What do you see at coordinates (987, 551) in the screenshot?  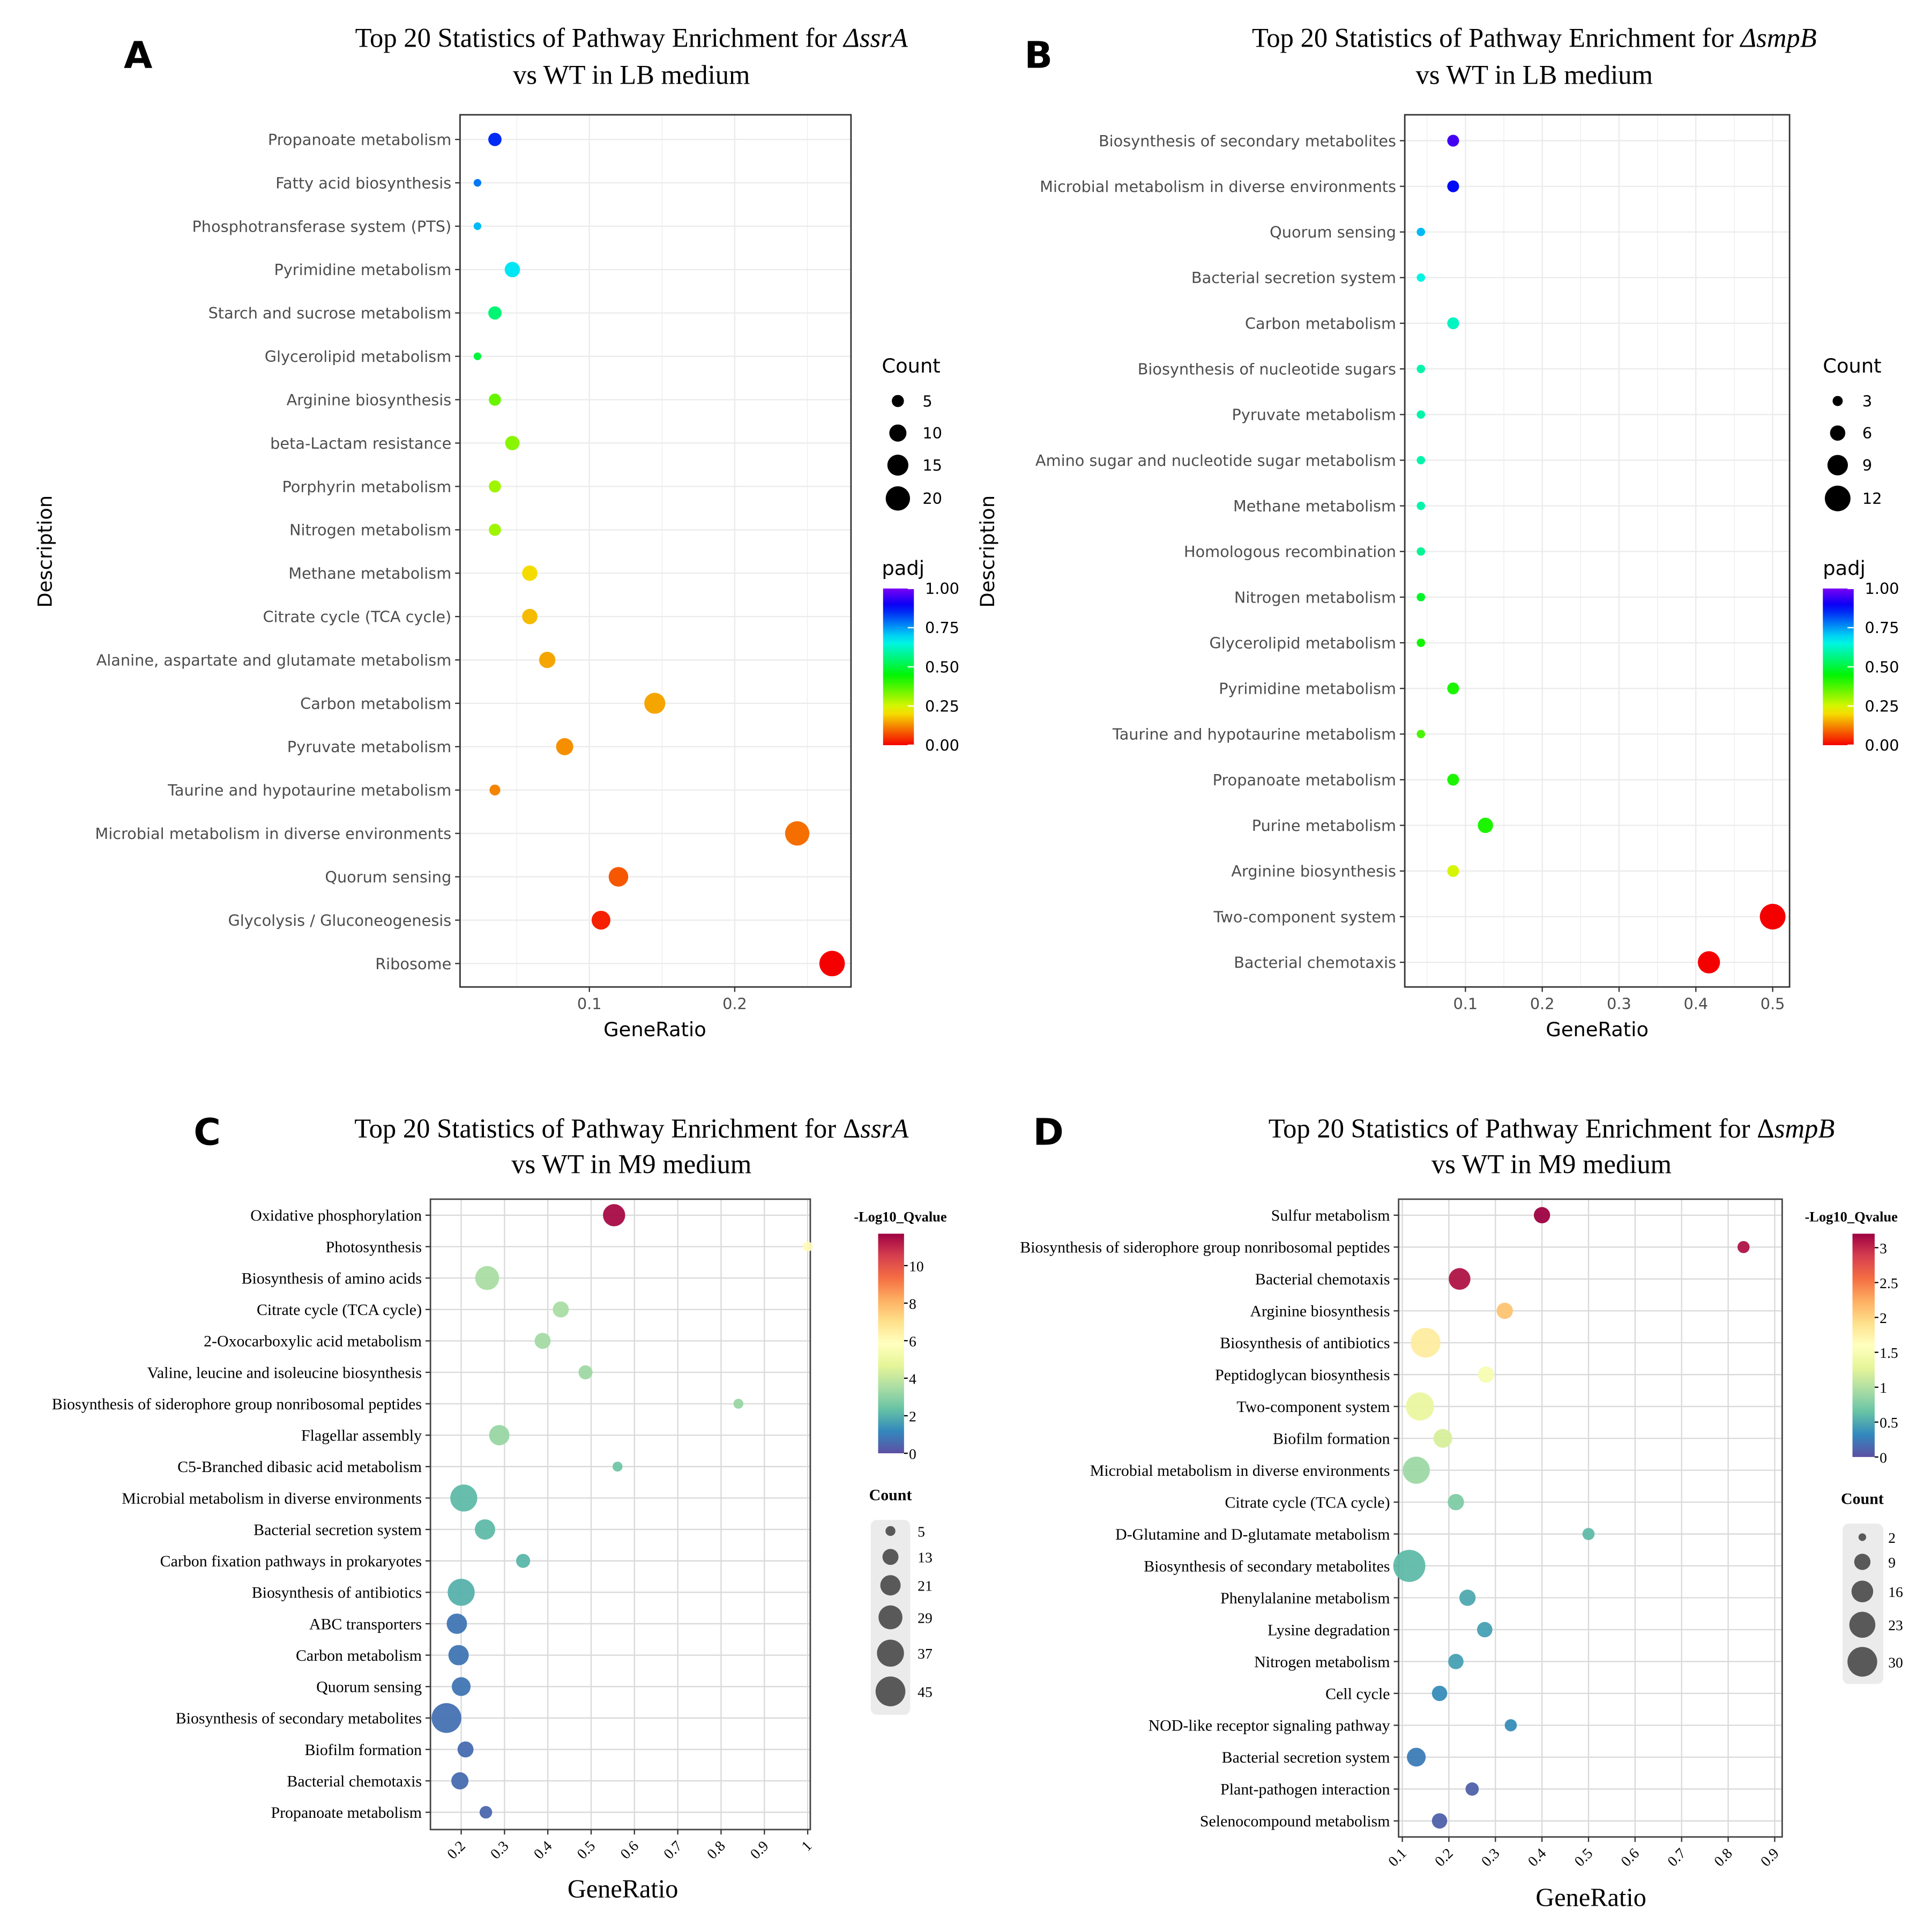 I see `y-axis-title: Description` at bounding box center [987, 551].